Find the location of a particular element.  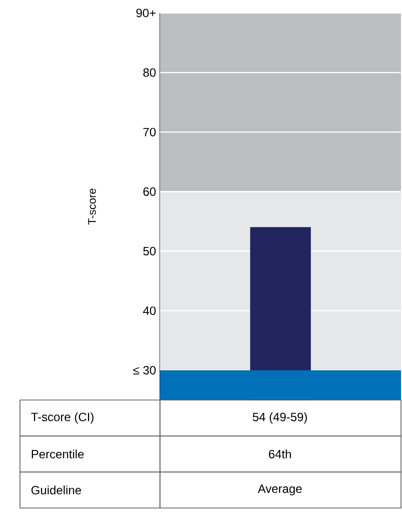

data-label: 54 (49-59) is located at coordinates (280, 418).